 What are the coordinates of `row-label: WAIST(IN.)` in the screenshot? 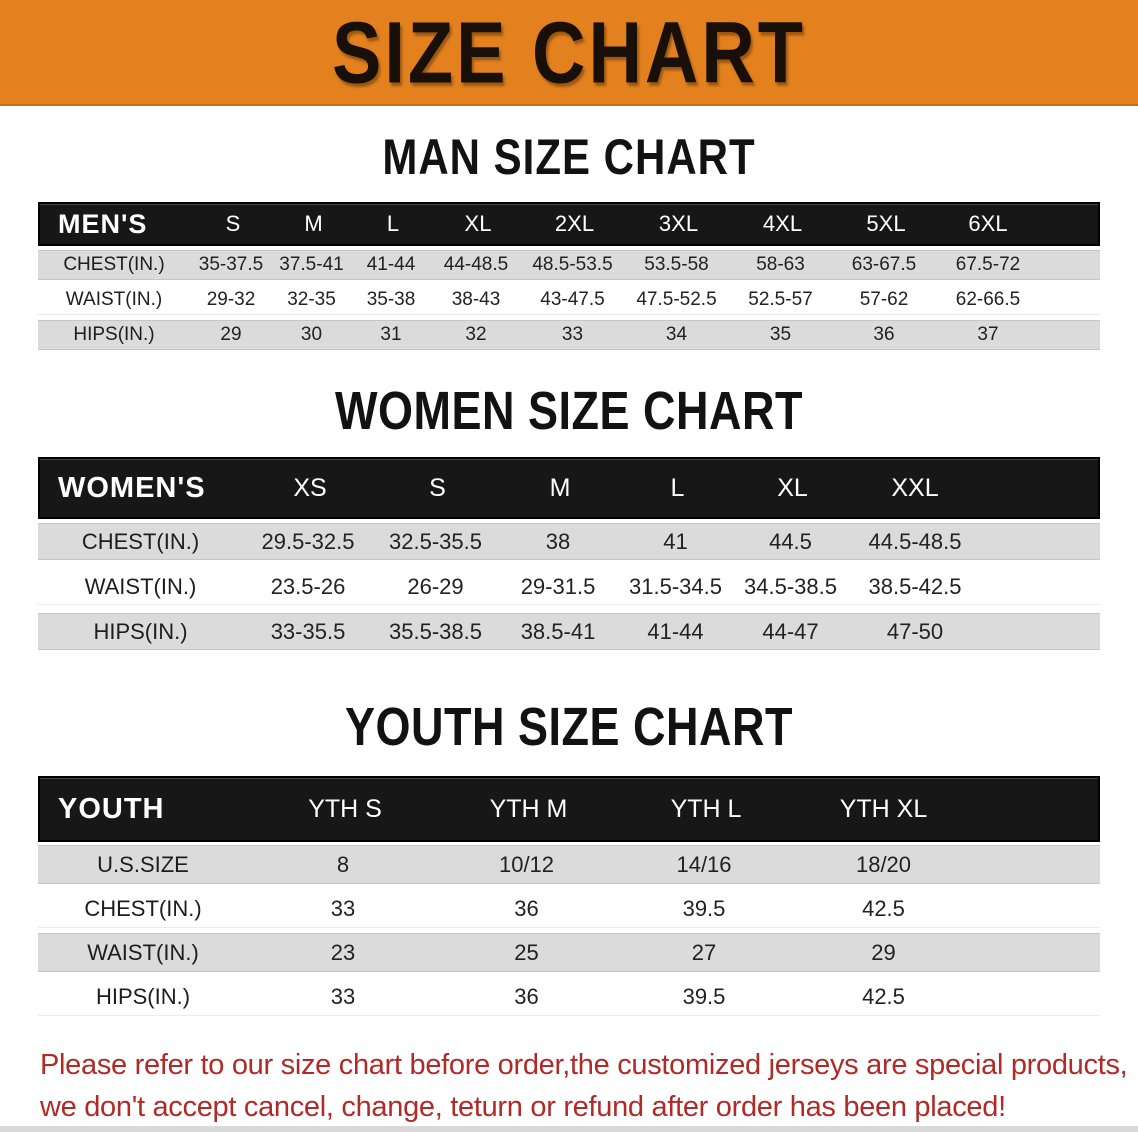 It's located at (143, 952).